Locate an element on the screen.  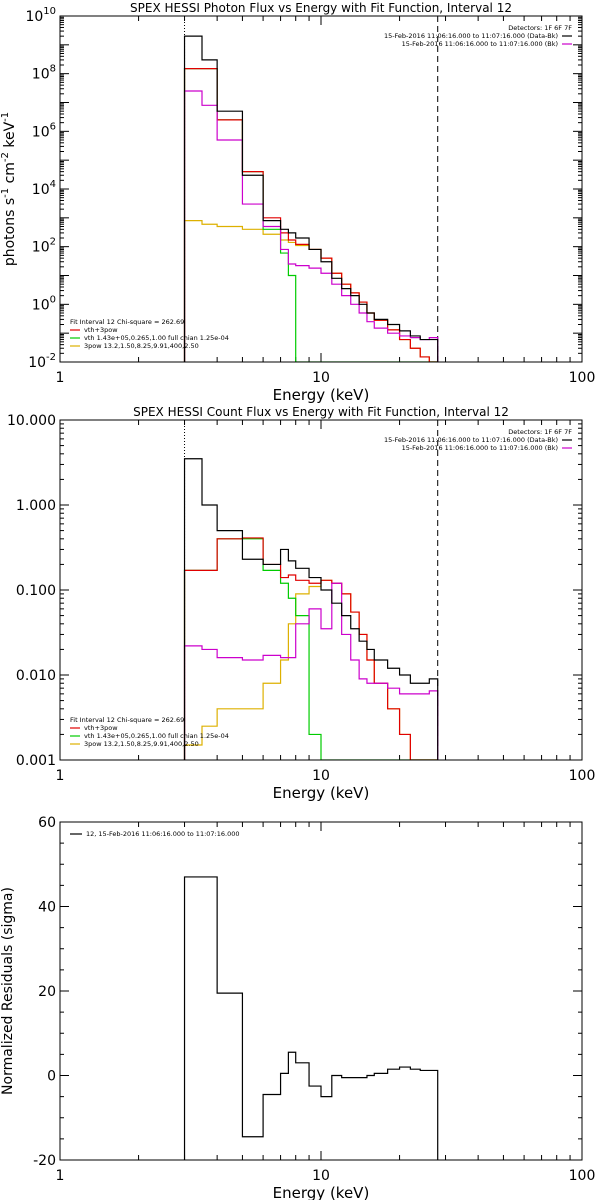
y-tick-label: -20 is located at coordinates (44, 1161).